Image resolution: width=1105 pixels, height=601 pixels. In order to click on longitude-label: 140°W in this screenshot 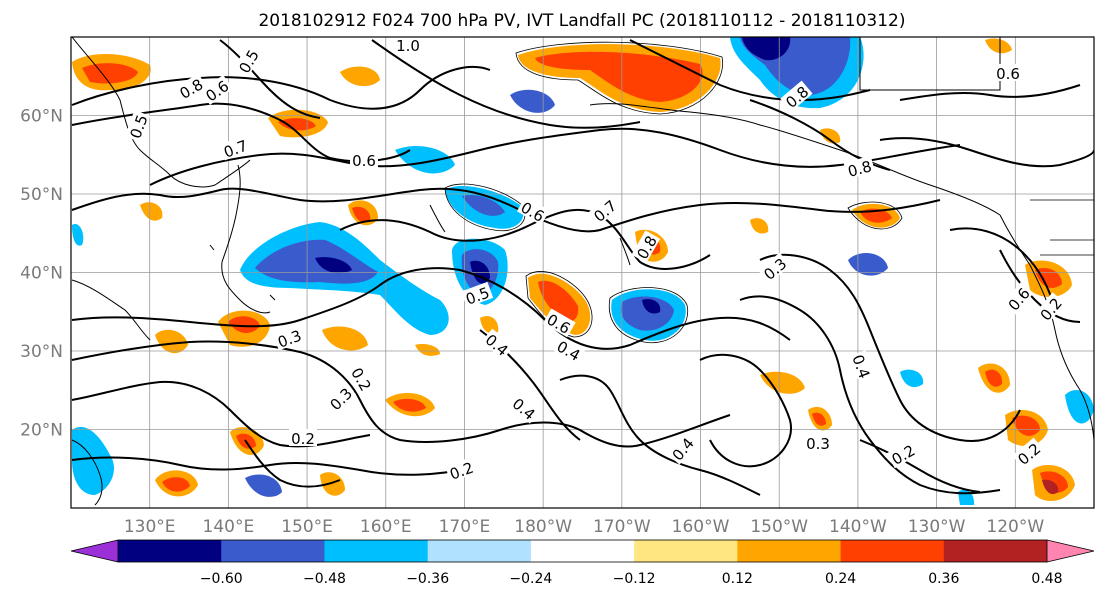, I will do `click(858, 527)`.